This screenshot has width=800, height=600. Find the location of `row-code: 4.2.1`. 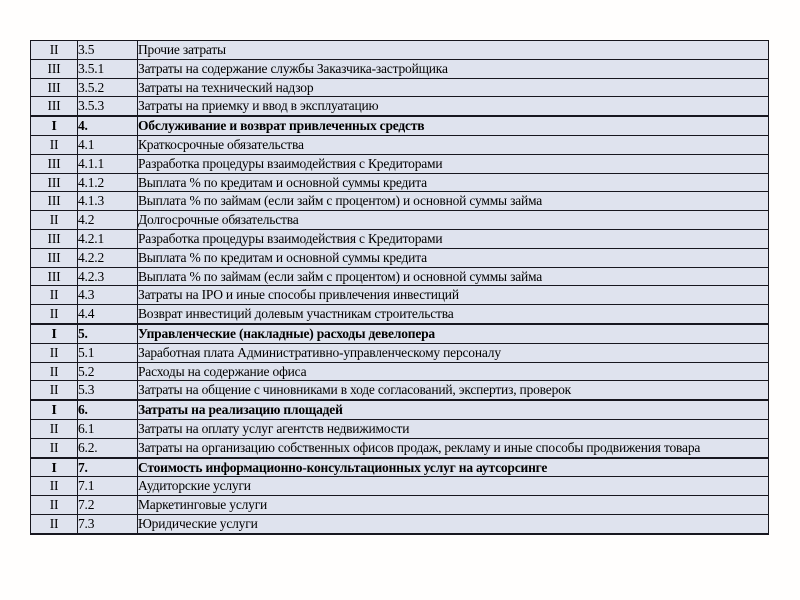

row-code: 4.2.1 is located at coordinates (107, 238).